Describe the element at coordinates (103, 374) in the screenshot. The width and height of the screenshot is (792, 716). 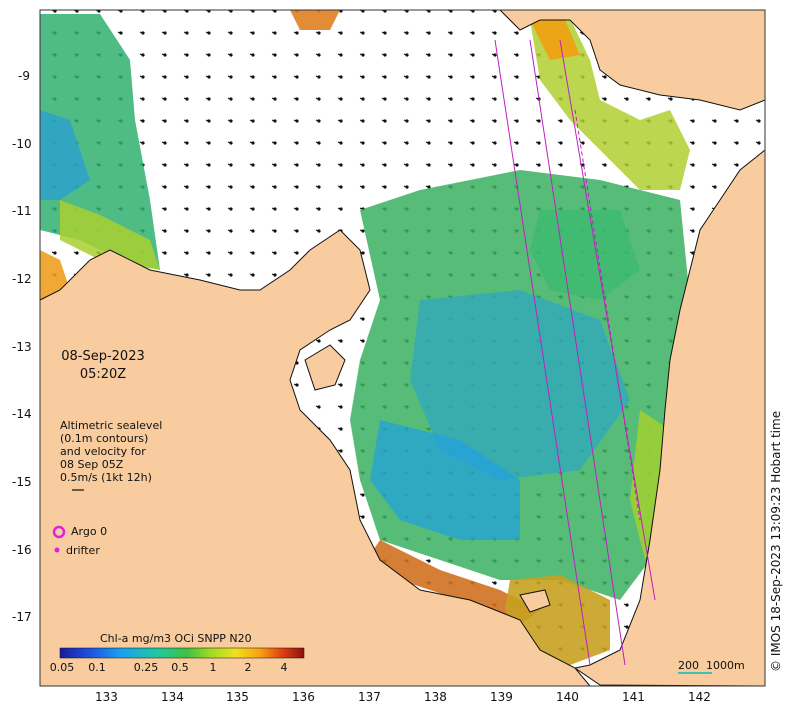
I see `map-time: 05:20Z` at that location.